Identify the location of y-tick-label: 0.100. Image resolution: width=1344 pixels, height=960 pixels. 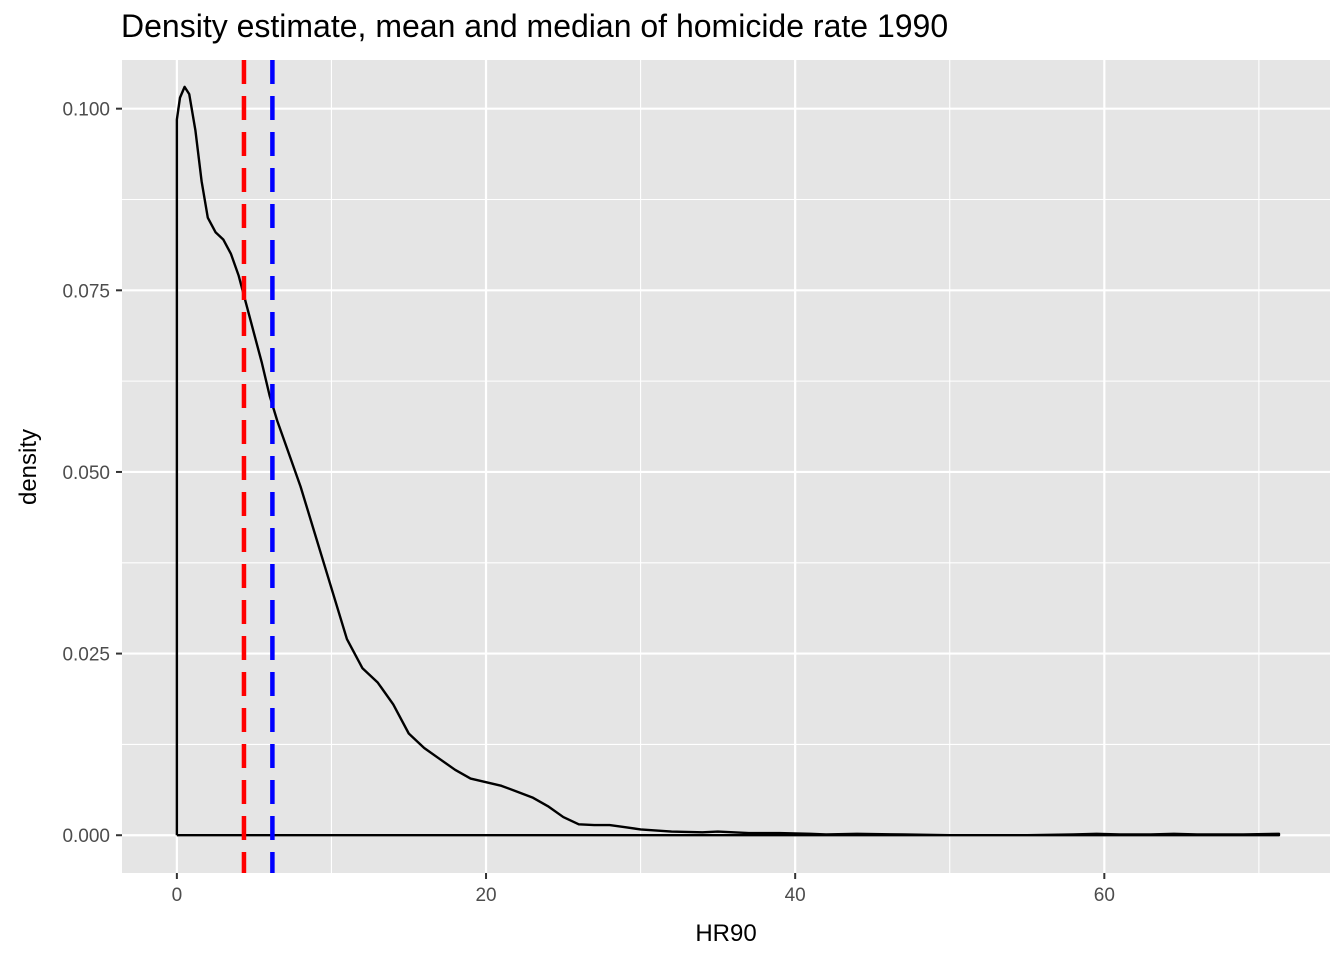
(86, 110).